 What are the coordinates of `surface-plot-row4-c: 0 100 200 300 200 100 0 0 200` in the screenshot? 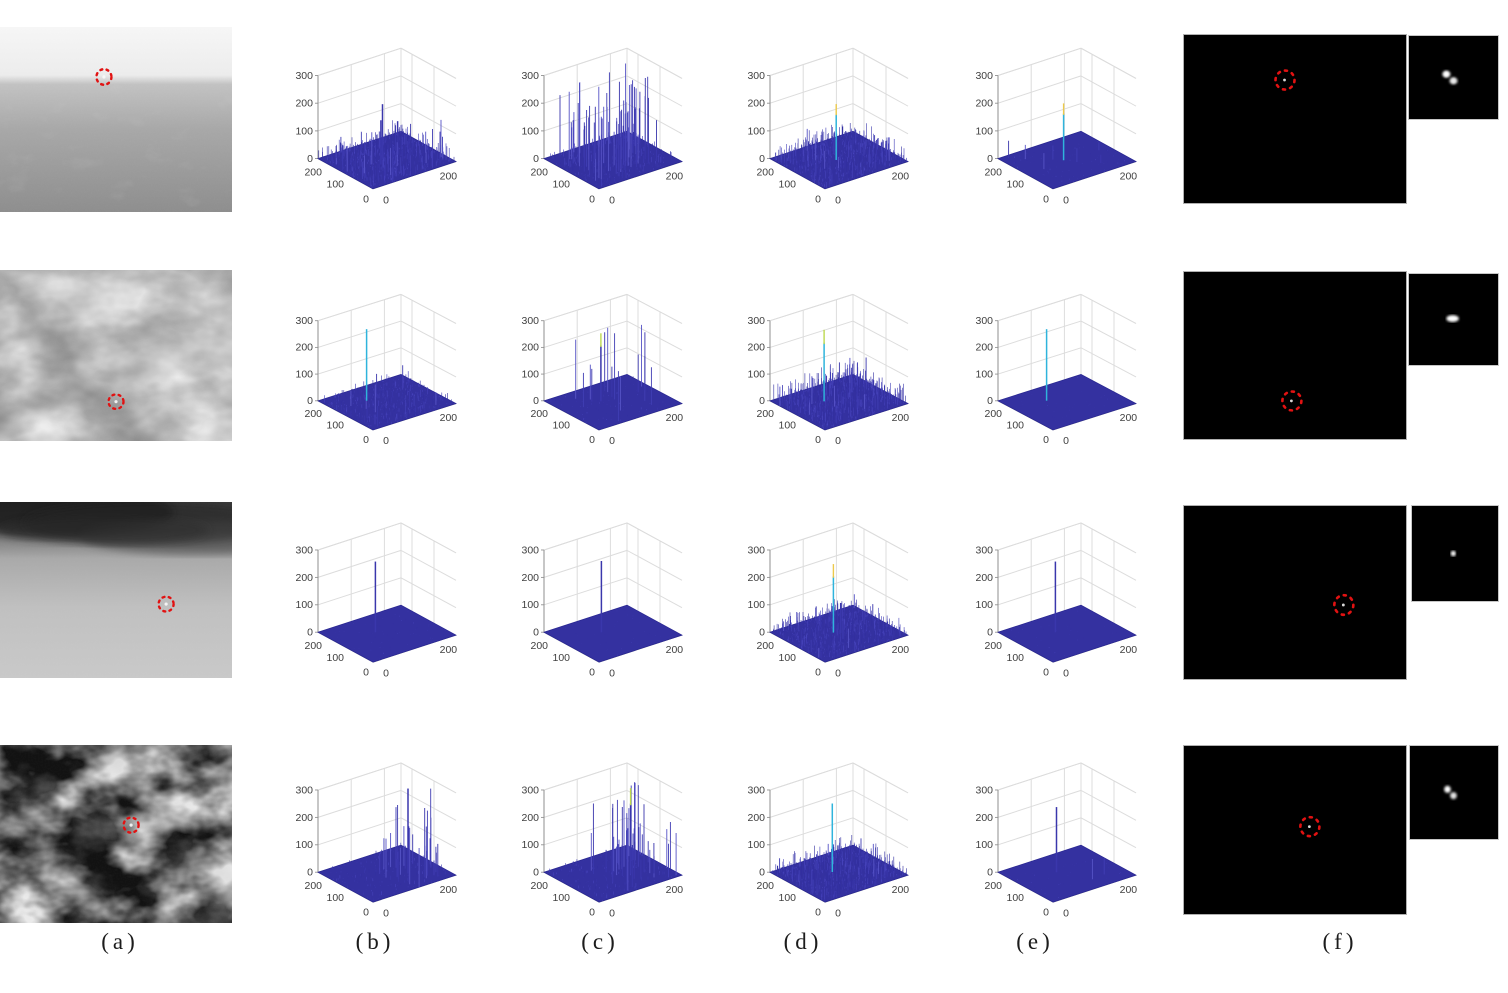 It's located at (611, 836).